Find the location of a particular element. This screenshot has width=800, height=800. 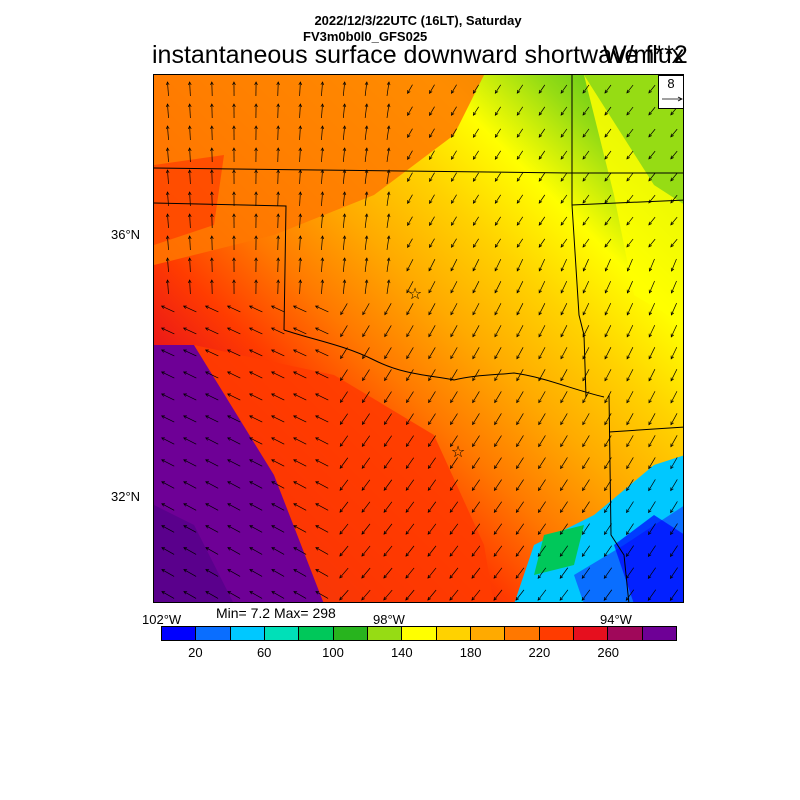

oklahoma-panhandle-border is located at coordinates (220, 266).